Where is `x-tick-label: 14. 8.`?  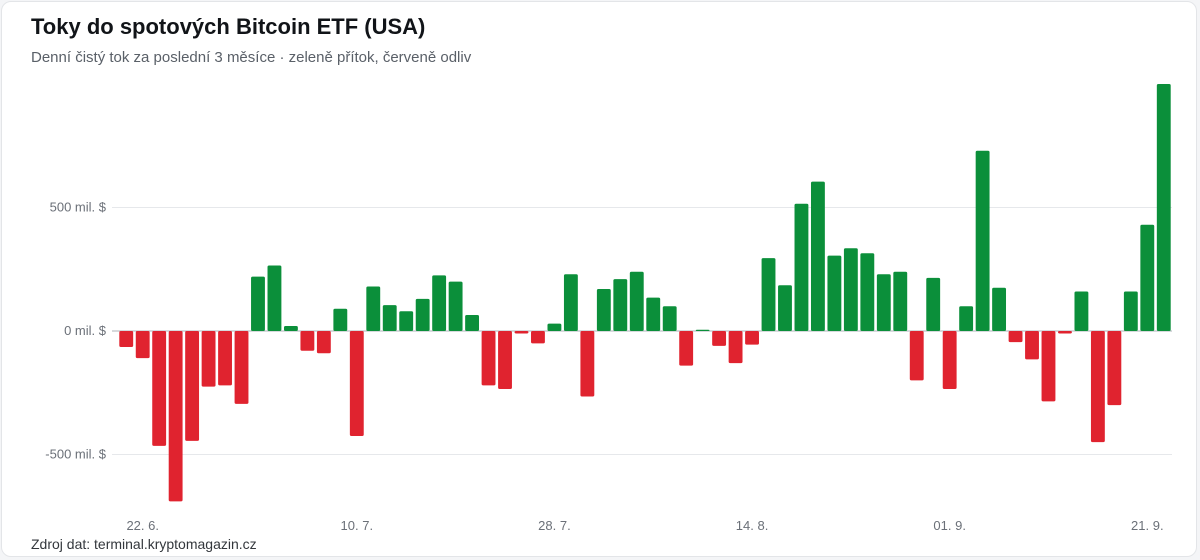
x-tick-label: 14. 8. is located at coordinates (752, 525).